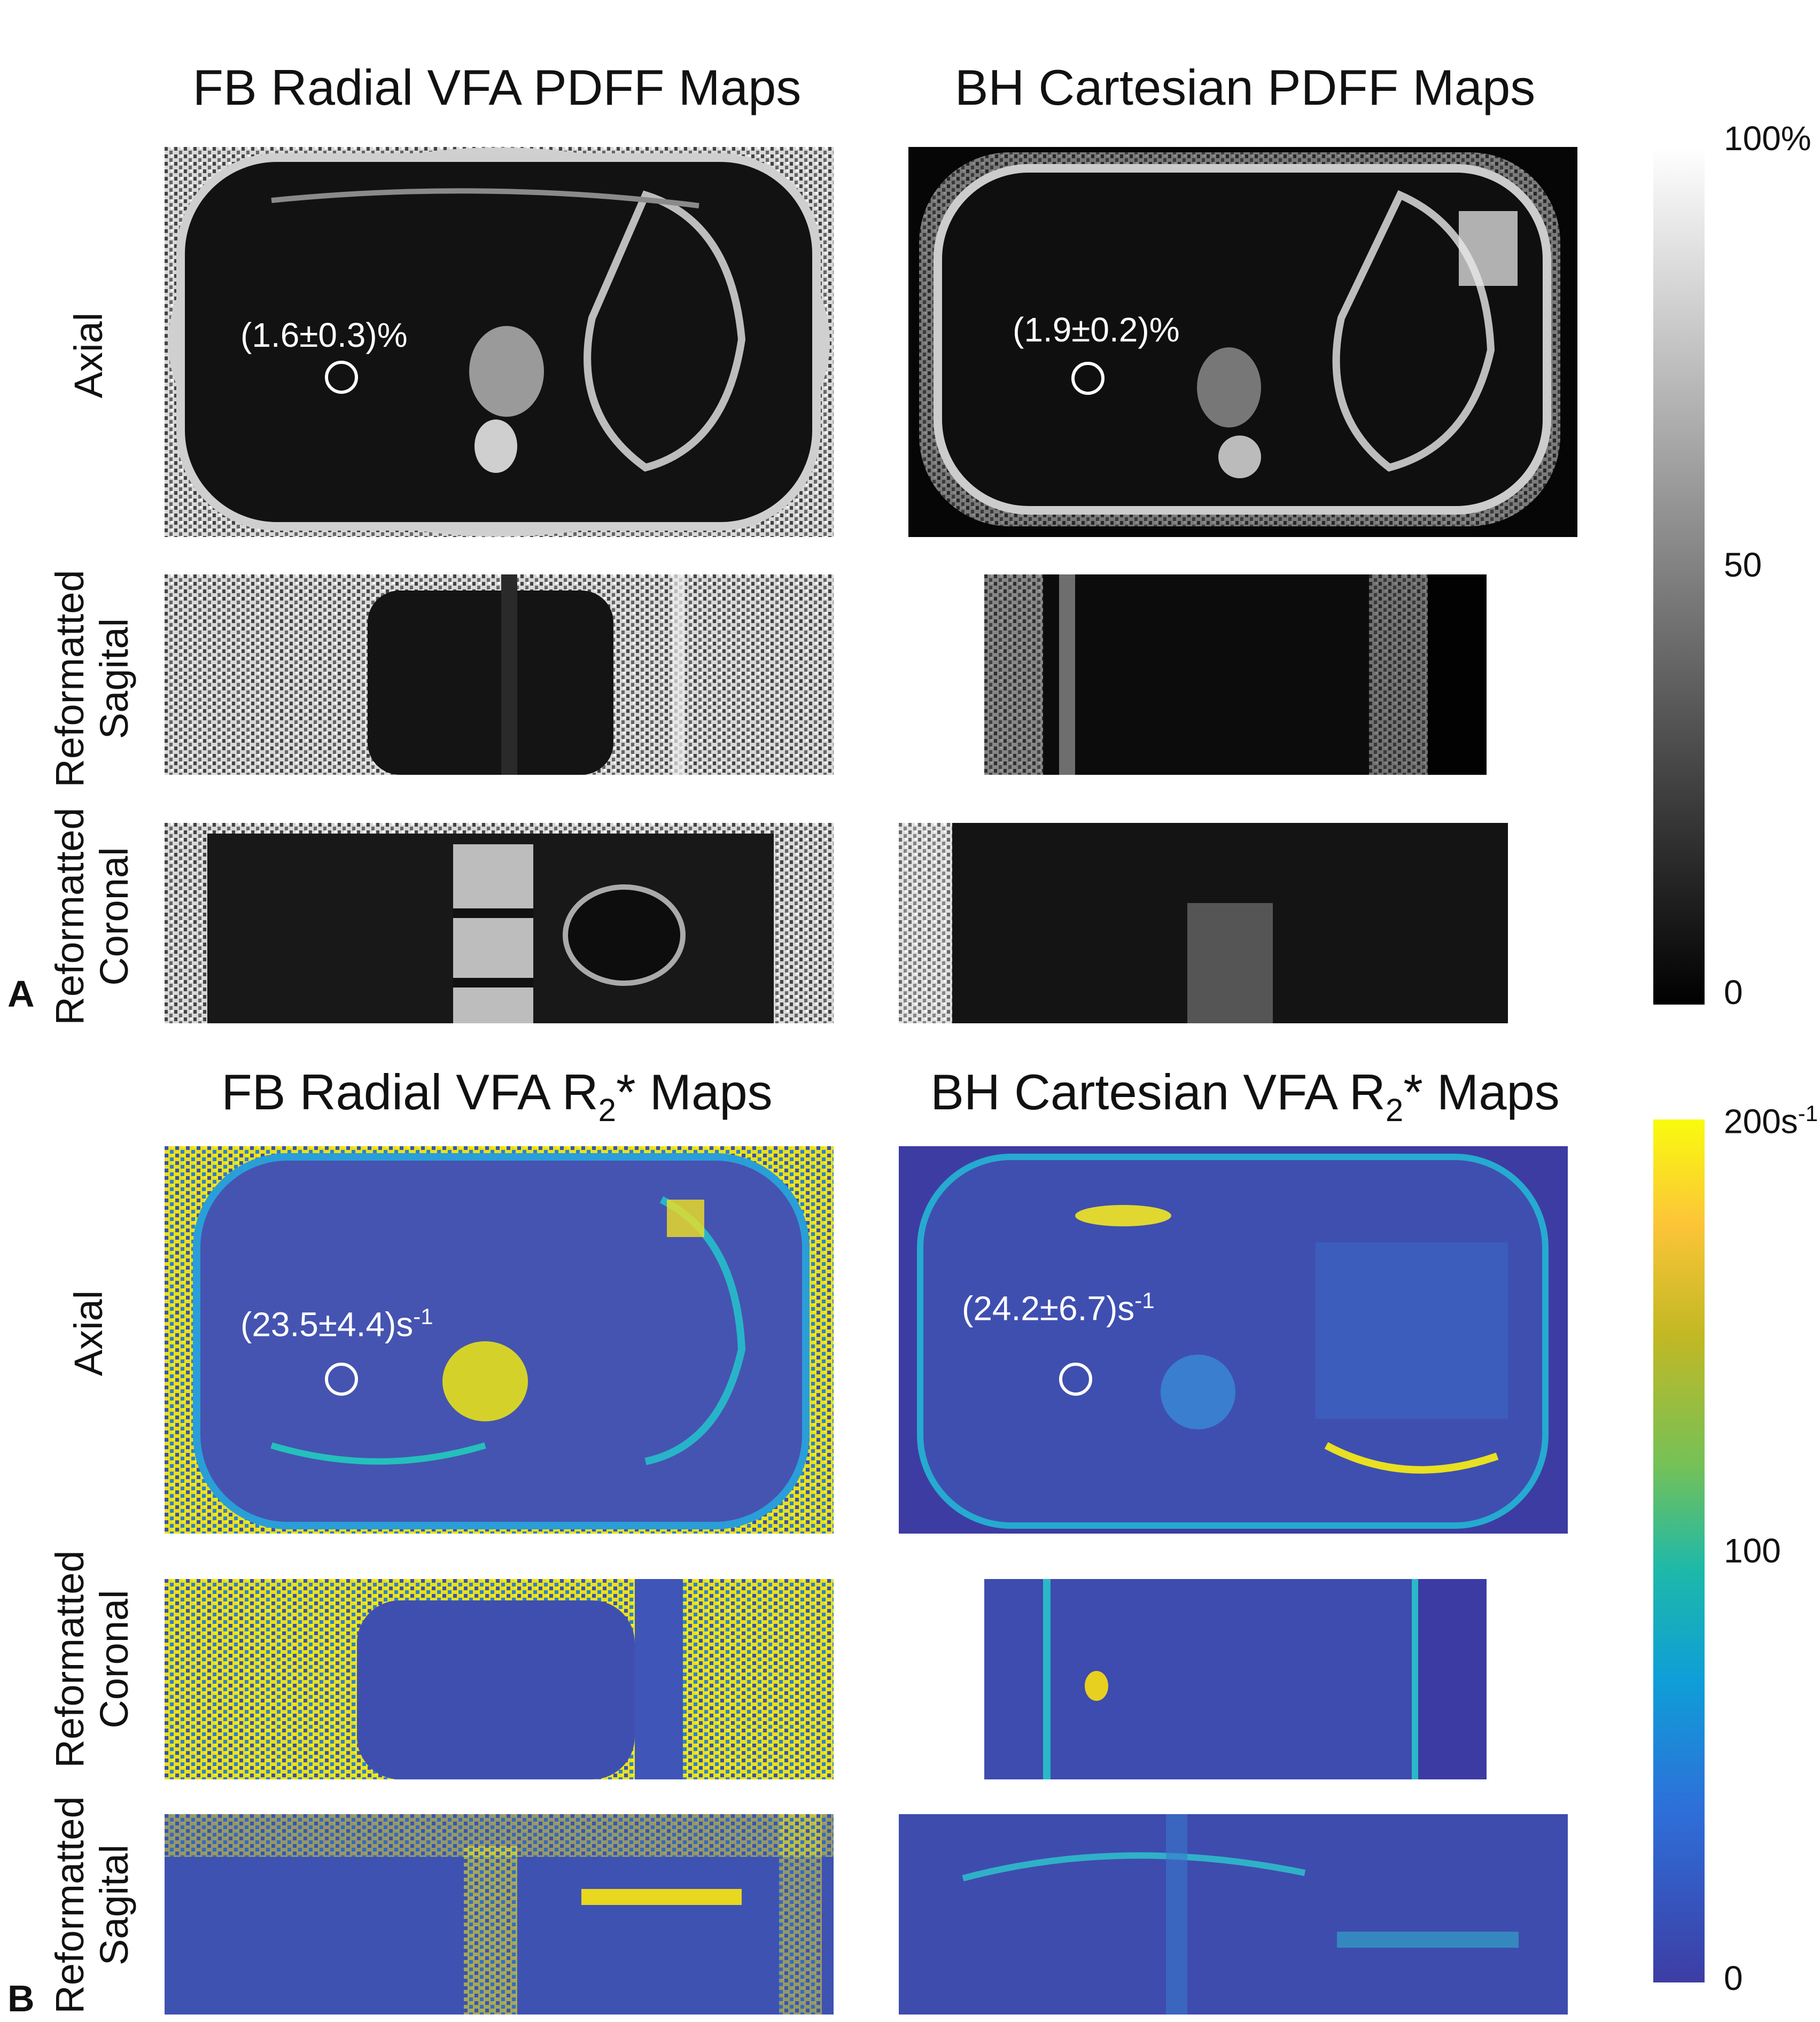 This screenshot has height=2022, width=1820. What do you see at coordinates (1235, 1679) in the screenshot?
I see `r2-cartesian-coronal-image` at bounding box center [1235, 1679].